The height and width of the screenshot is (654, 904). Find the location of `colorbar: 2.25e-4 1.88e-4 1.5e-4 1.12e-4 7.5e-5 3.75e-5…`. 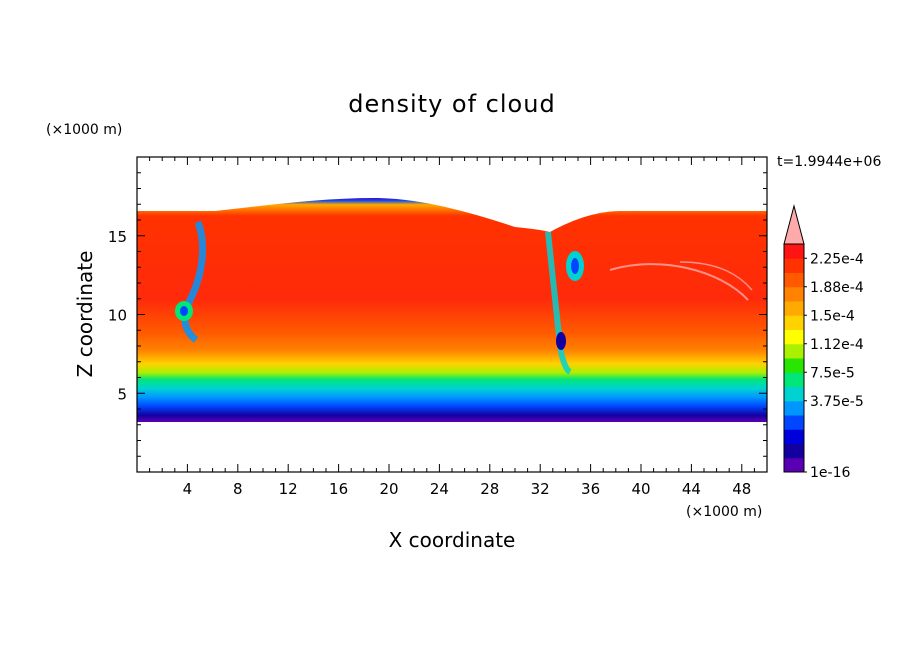

colorbar: 2.25e-4 1.88e-4 1.5e-4 1.12e-4 7.5e-5 3.75e-5… is located at coordinates (823, 342).